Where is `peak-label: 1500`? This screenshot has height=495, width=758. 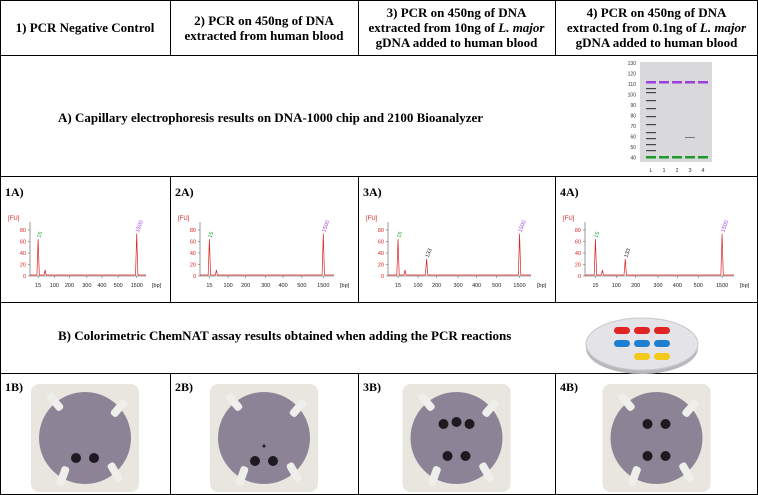 peak-label: 1500 is located at coordinates (140, 227).